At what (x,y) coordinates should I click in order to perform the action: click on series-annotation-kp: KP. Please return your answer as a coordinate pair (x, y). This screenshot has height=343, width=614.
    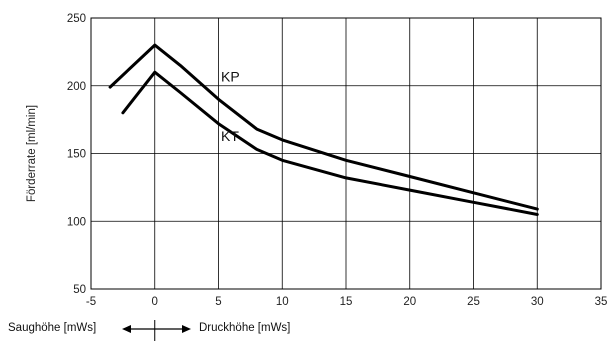
    Looking at the image, I should click on (230, 76).